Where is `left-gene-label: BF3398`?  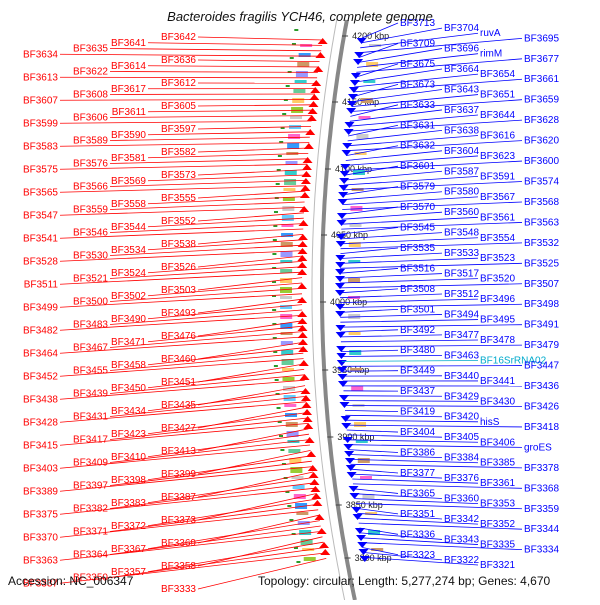
left-gene-label: BF3398 is located at coordinates (128, 480).